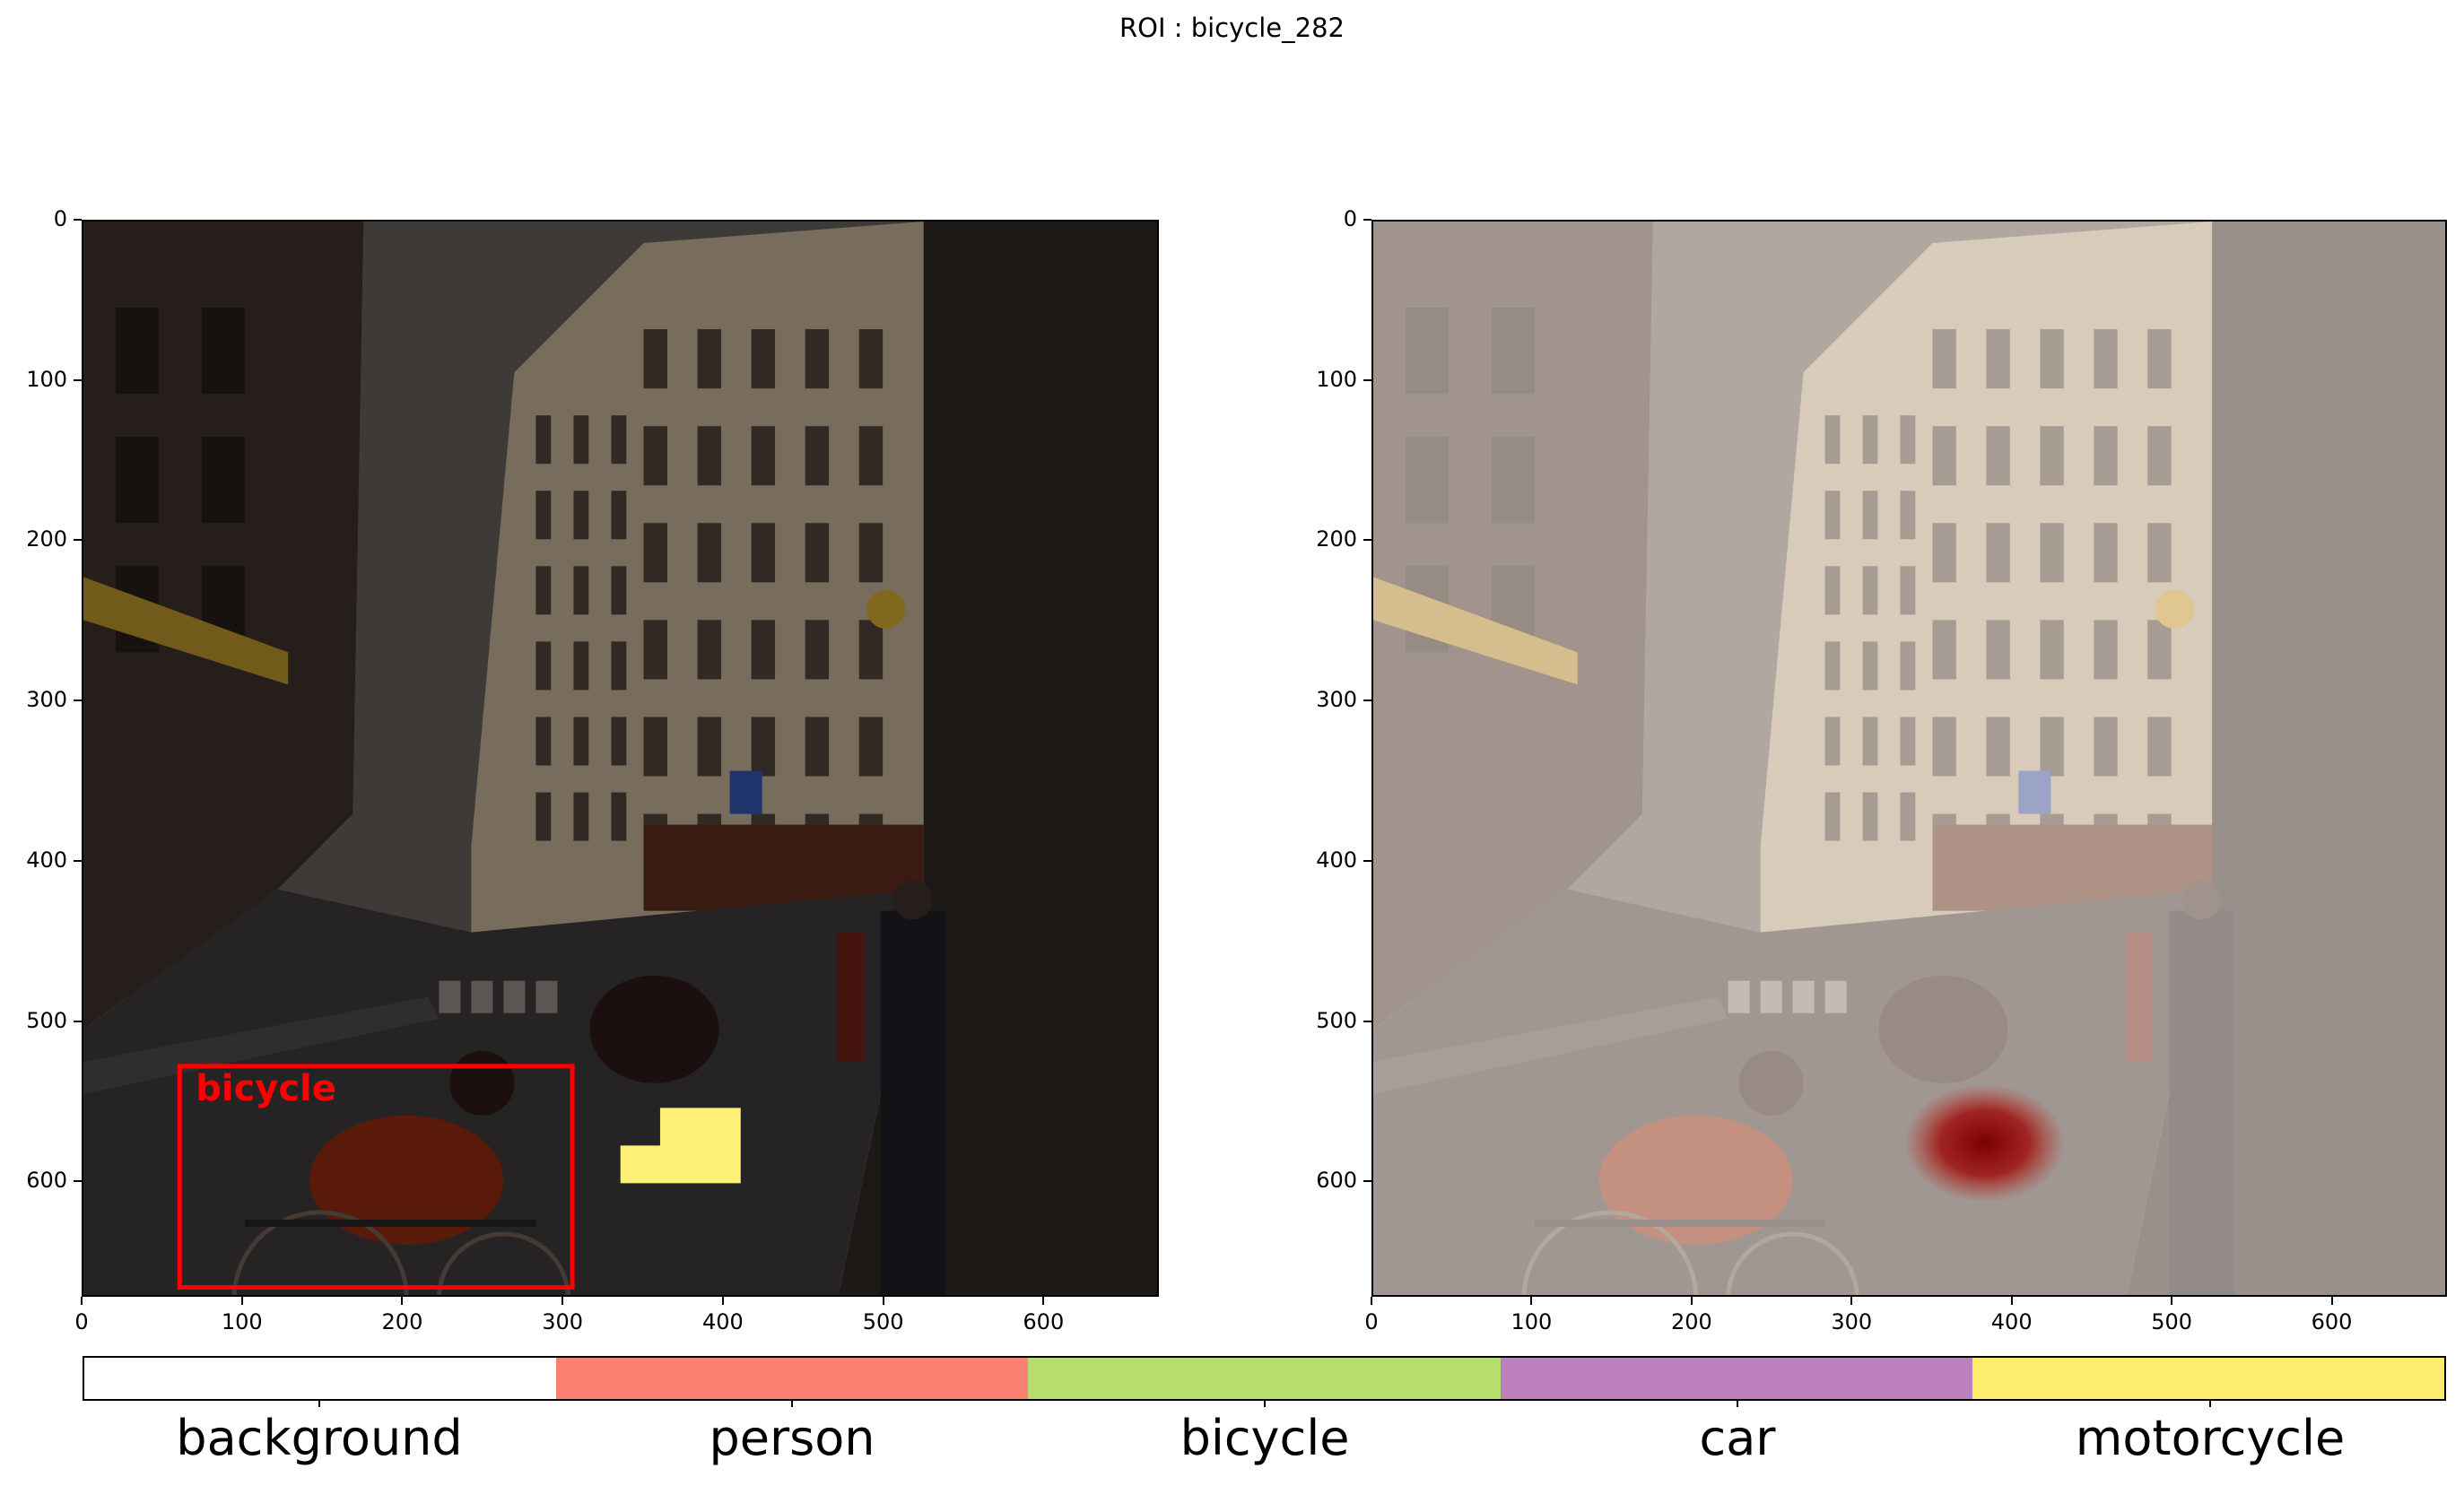  I want to click on colorbar-label-bicycle: bicycle, so click(1265, 1438).